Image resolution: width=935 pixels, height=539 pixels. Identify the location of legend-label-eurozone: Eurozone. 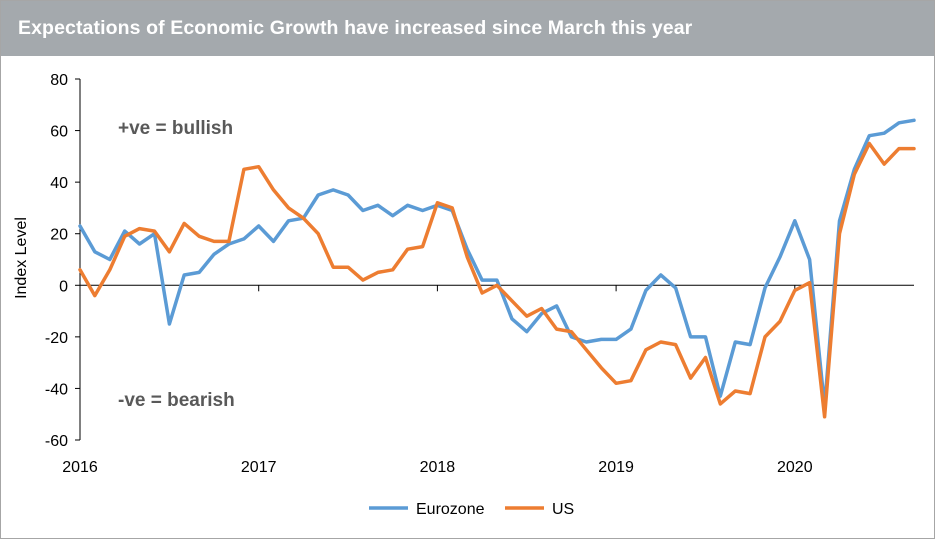
(450, 509).